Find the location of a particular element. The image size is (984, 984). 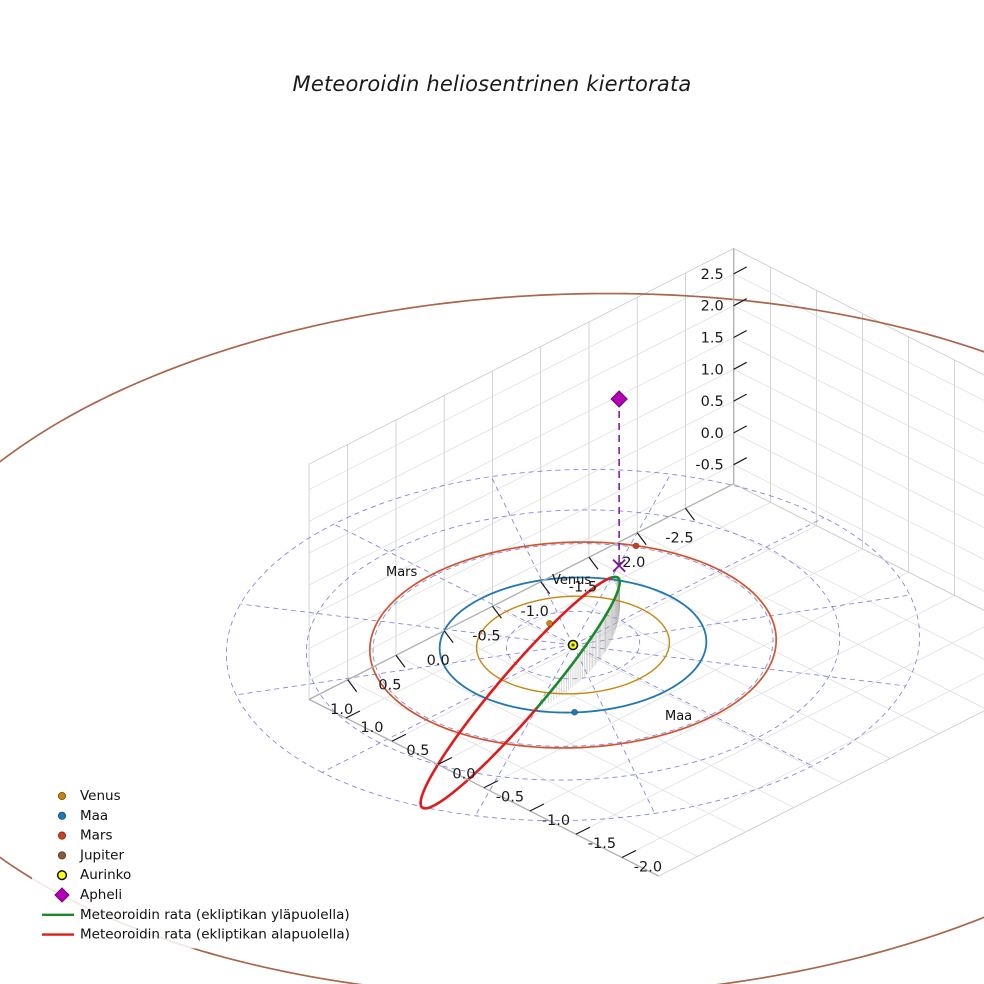

legend-item: Maa is located at coordinates (82, 816).